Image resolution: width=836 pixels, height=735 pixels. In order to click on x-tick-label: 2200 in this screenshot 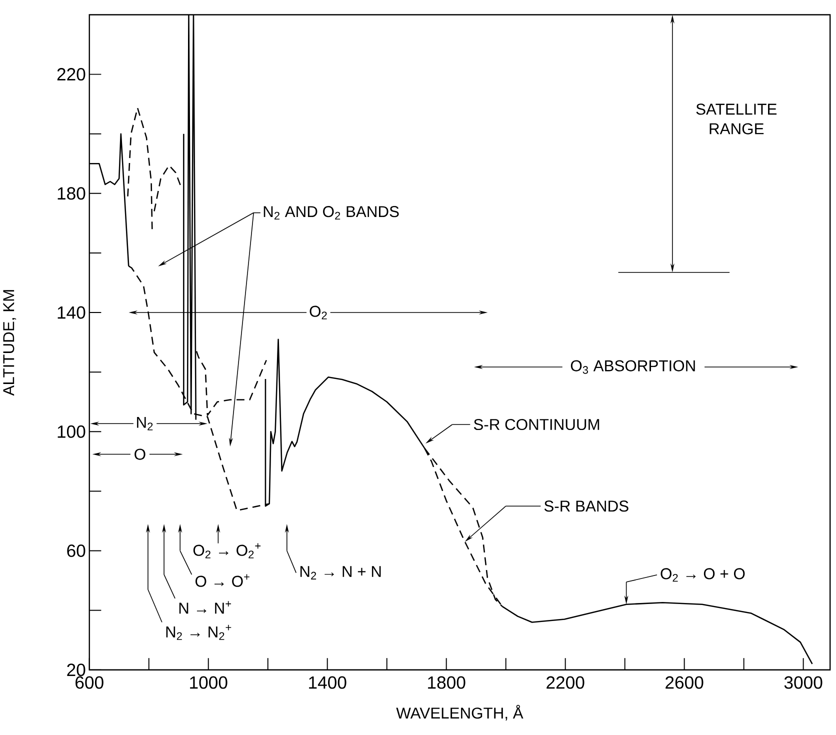, I will do `click(565, 682)`.